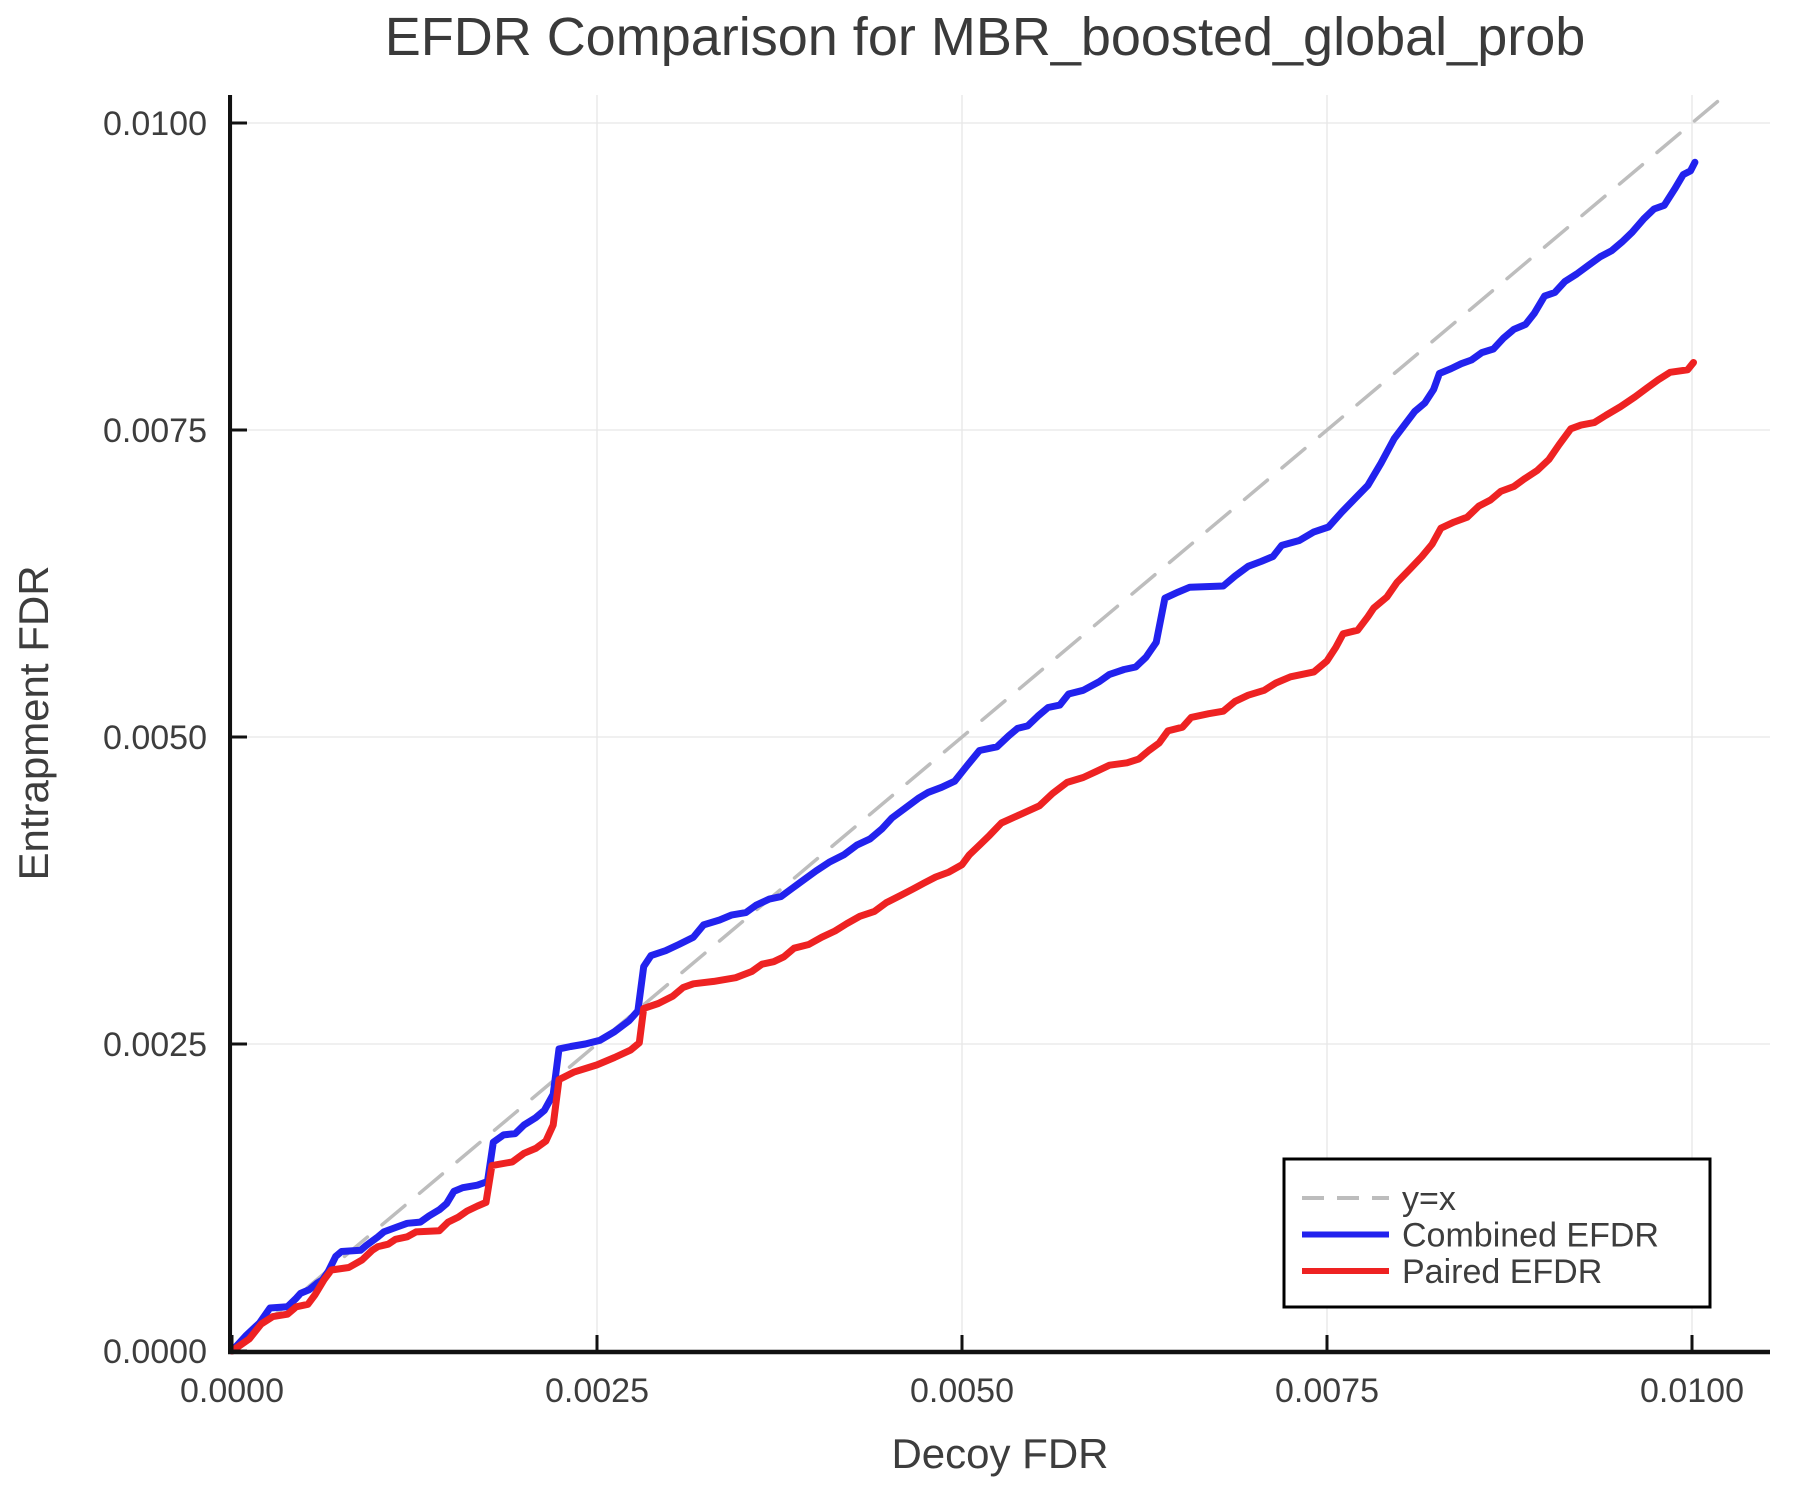 The height and width of the screenshot is (1500, 1800). Describe the element at coordinates (1502, 1272) in the screenshot. I see `legend-item-label: Paired EFDR` at that location.